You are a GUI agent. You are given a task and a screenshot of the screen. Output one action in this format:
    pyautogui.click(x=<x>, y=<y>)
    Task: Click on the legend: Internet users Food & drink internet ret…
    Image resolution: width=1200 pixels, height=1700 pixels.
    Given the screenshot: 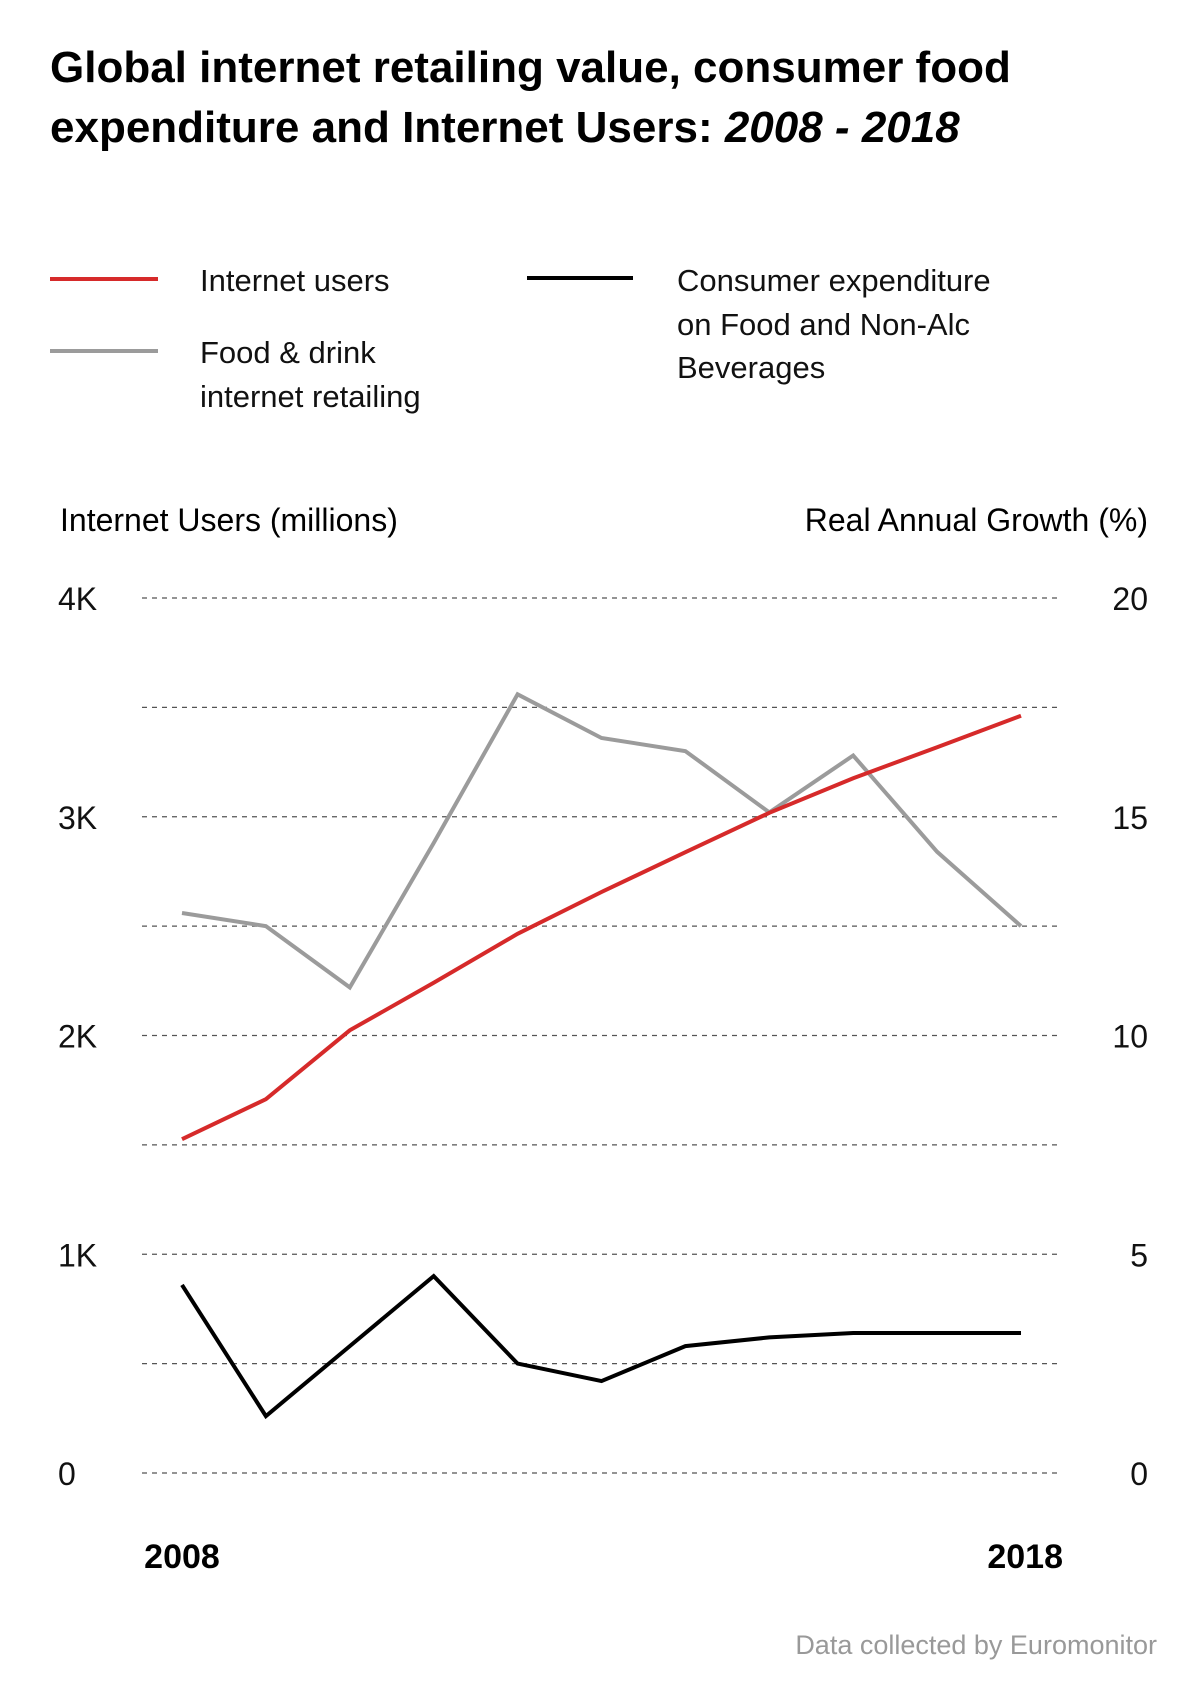 What is the action you would take?
    pyautogui.click(x=520, y=338)
    